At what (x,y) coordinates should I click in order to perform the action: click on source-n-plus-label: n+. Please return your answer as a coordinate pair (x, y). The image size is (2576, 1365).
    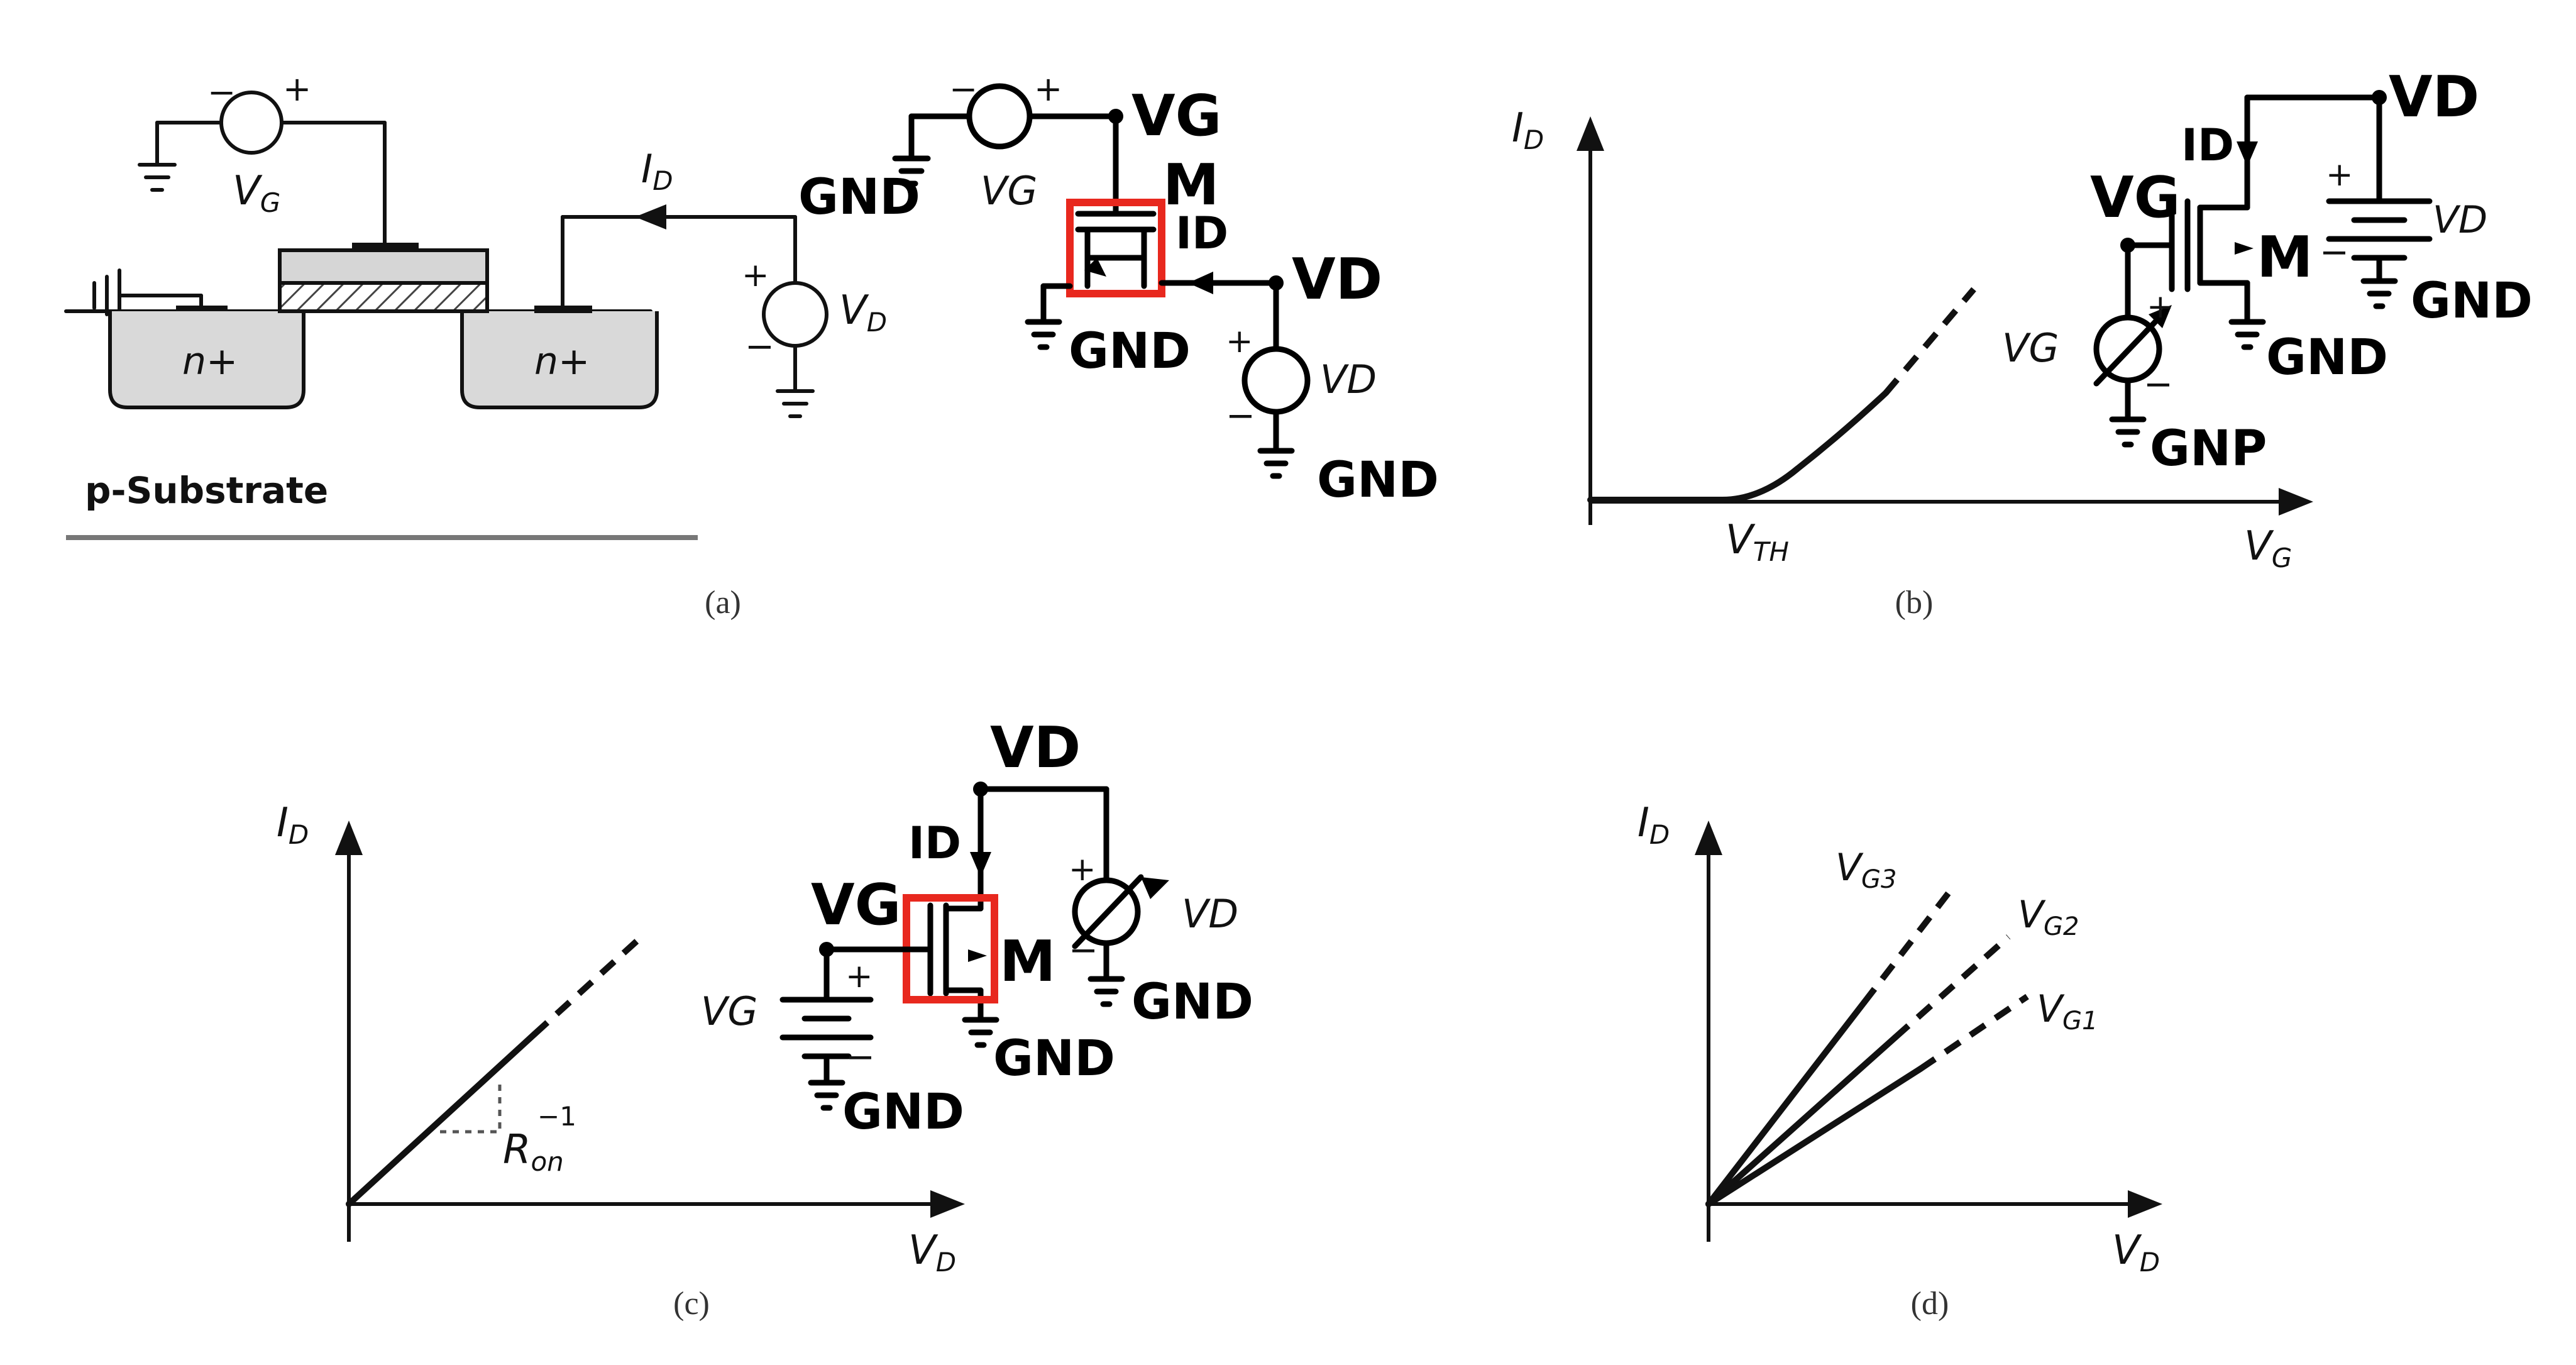
    Looking at the image, I should click on (210, 362).